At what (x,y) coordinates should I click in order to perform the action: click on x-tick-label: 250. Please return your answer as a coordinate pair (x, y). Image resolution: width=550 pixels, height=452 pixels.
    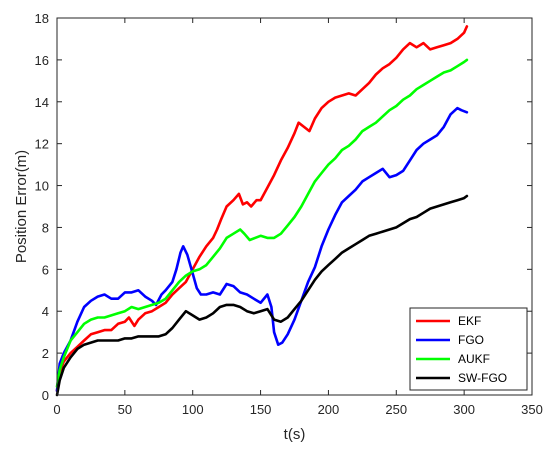
    Looking at the image, I should click on (396, 409).